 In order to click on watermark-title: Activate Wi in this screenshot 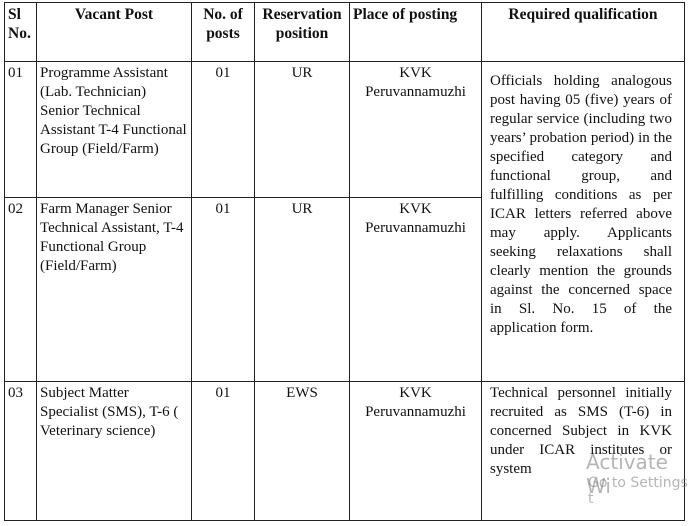, I will do `click(627, 474)`.